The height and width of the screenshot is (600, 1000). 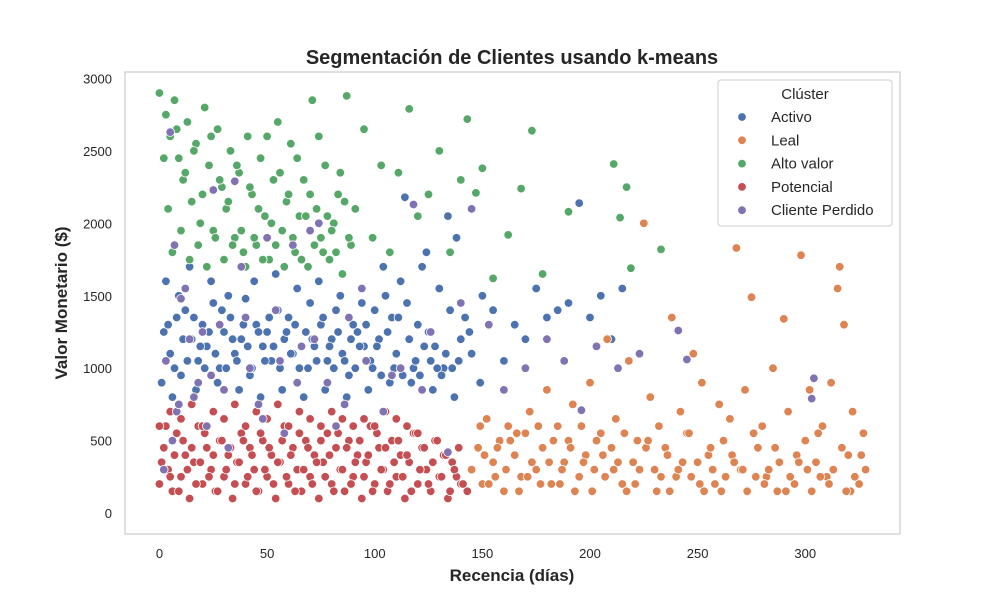 I want to click on legend-label: Alto valor, so click(x=802, y=164).